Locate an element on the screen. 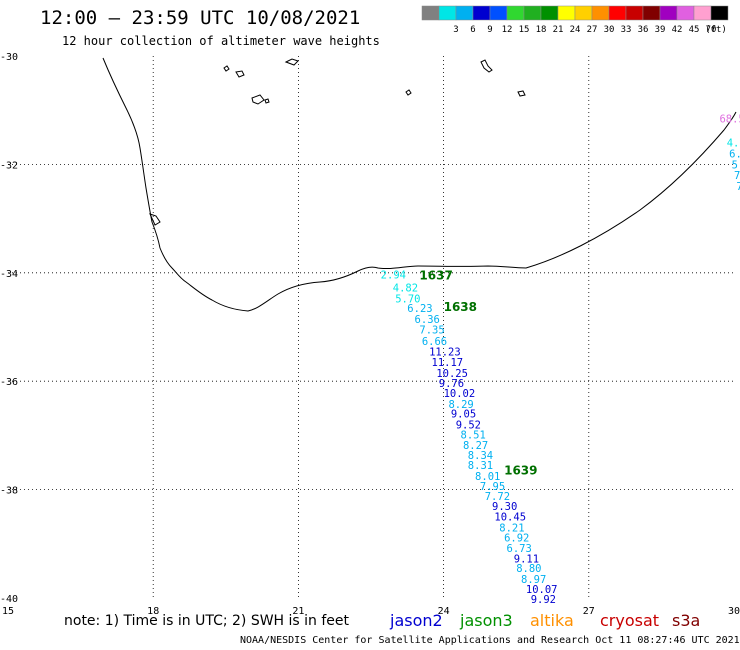 This screenshot has width=740, height=650. wave-height-value: 8.01 is located at coordinates (487, 477).